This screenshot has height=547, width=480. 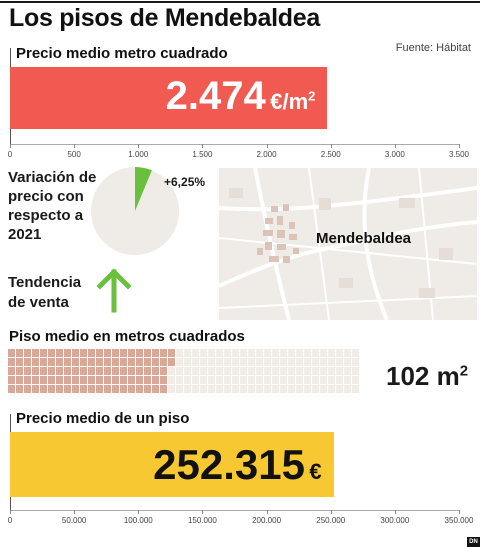 What do you see at coordinates (267, 520) in the screenshot?
I see `price-tick-label: 200.000` at bounding box center [267, 520].